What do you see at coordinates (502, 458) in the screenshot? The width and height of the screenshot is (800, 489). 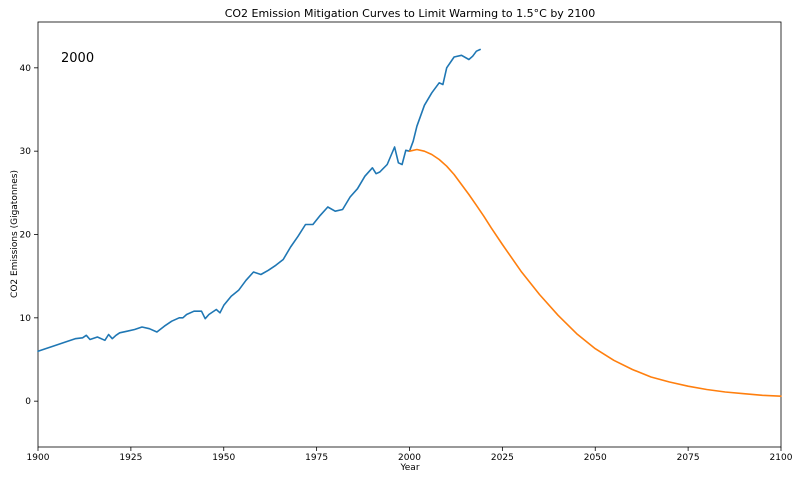 I see `x-tick-label: 2025` at bounding box center [502, 458].